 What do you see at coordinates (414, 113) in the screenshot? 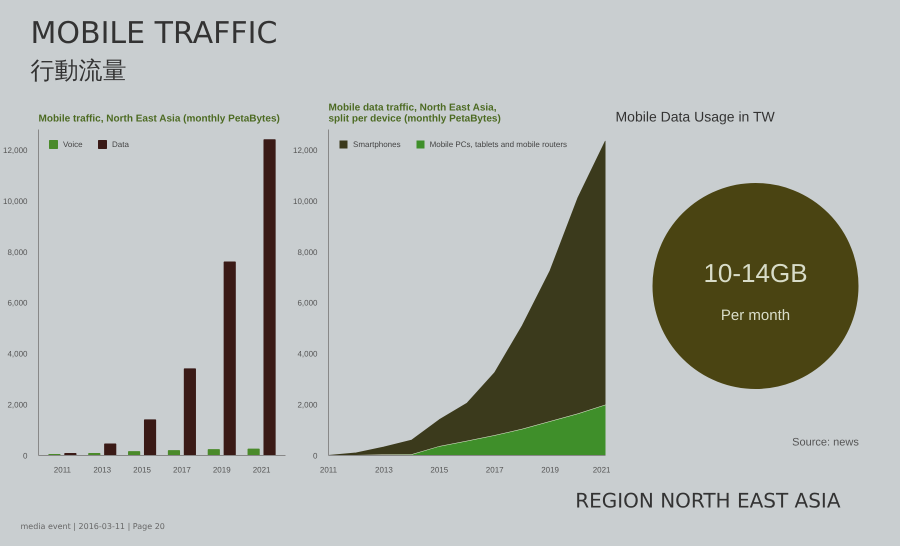
I see `chart-title: Mobile data traffic, North East Asia, split per device (monthly PetaBytes)` at bounding box center [414, 113].